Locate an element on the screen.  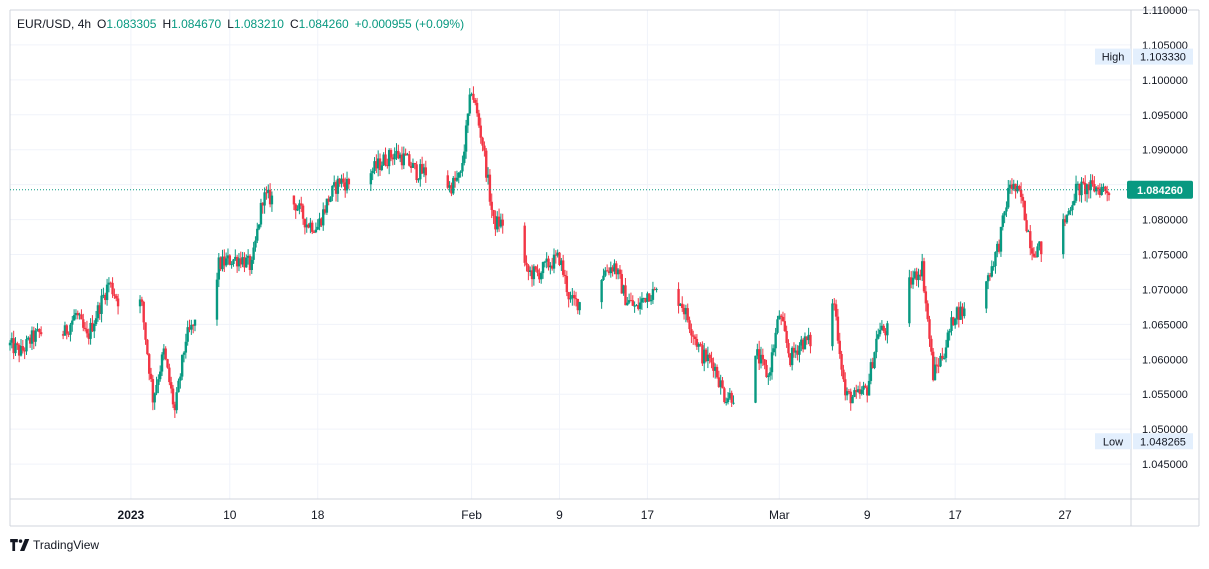
legend-interval: 4h is located at coordinates (84, 24).